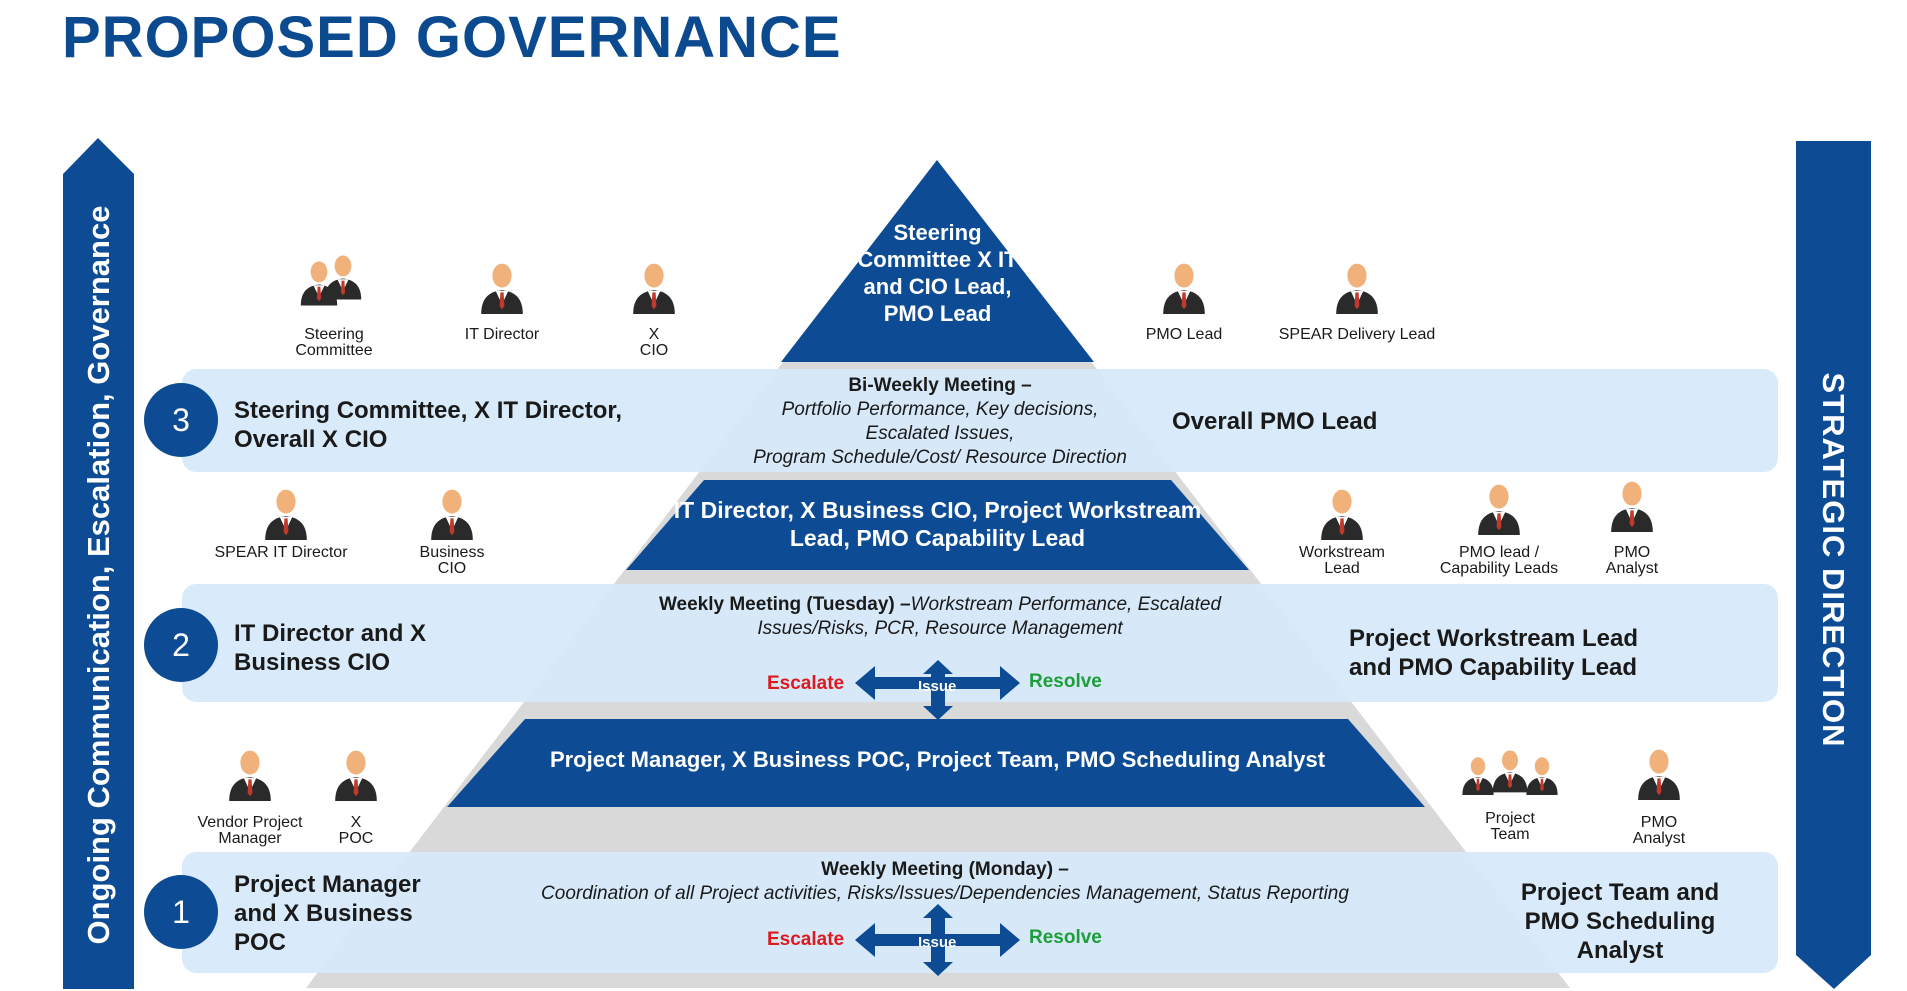  I want to click on left-banner-arrow, so click(98, 563).